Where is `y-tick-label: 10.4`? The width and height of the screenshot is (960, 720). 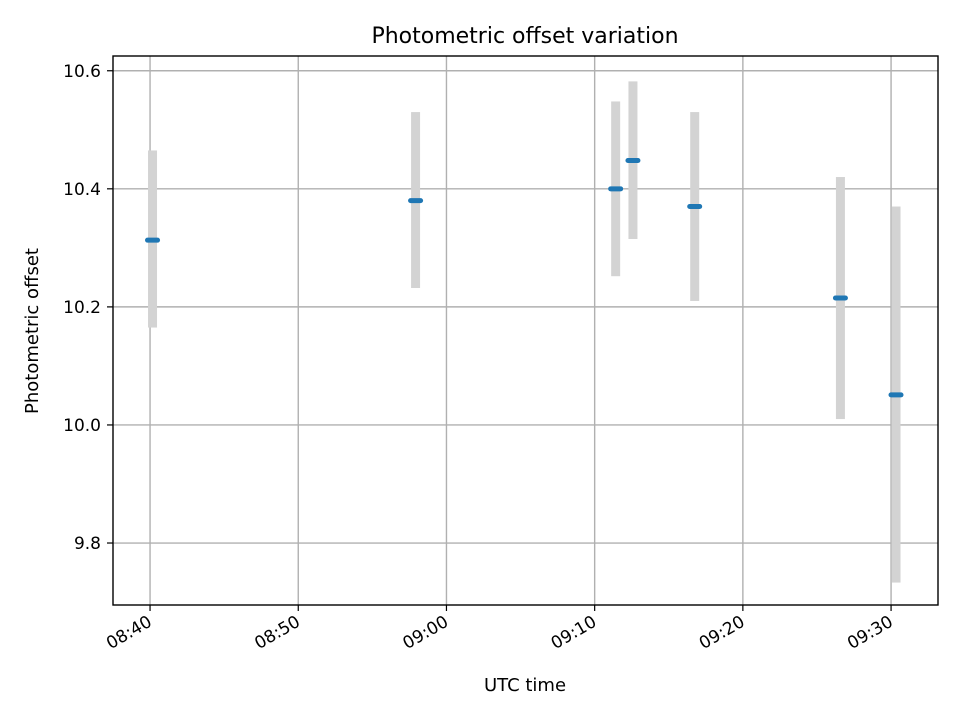 y-tick-label: 10.4 is located at coordinates (82, 190).